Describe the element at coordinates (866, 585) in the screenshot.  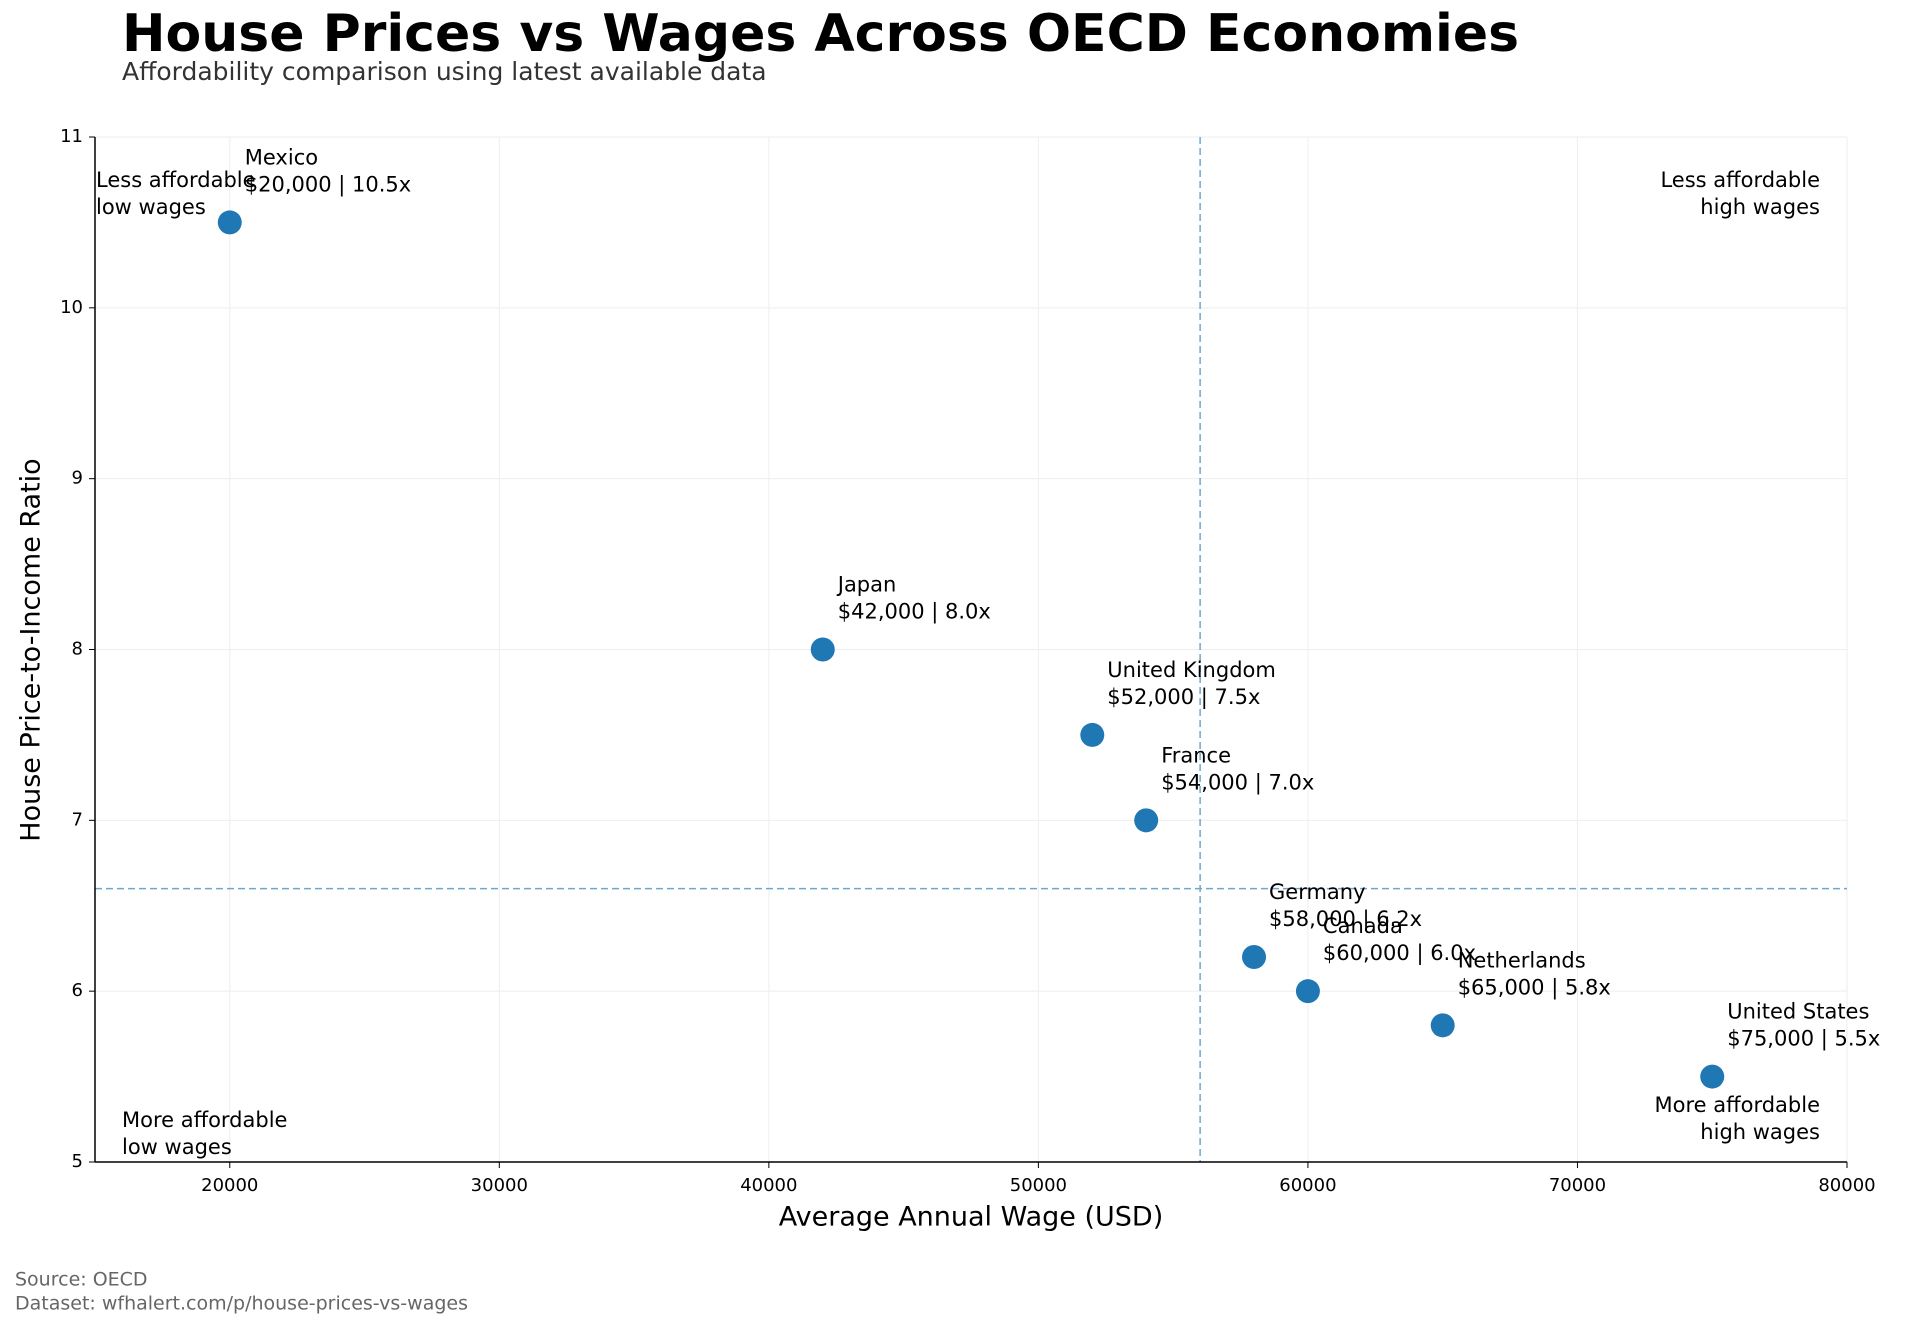
I see `point-name: Japan` at that location.